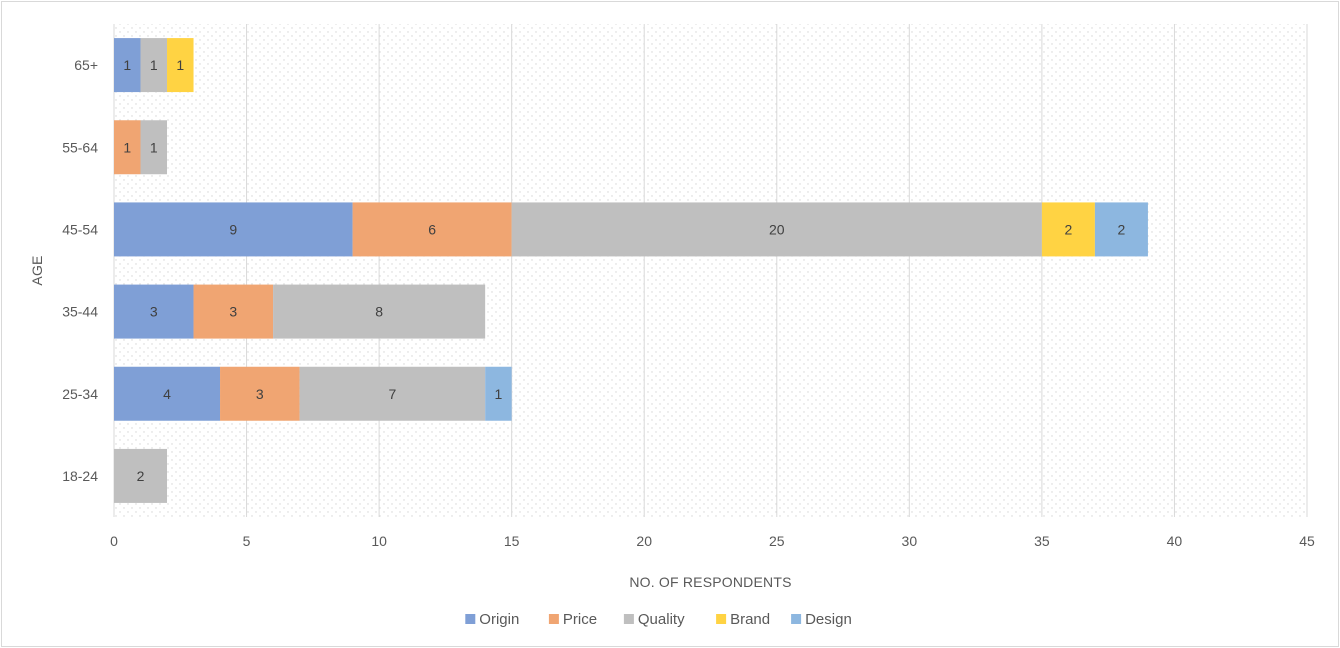 This screenshot has width=1340, height=648. I want to click on x-tick-label: 40, so click(1175, 541).